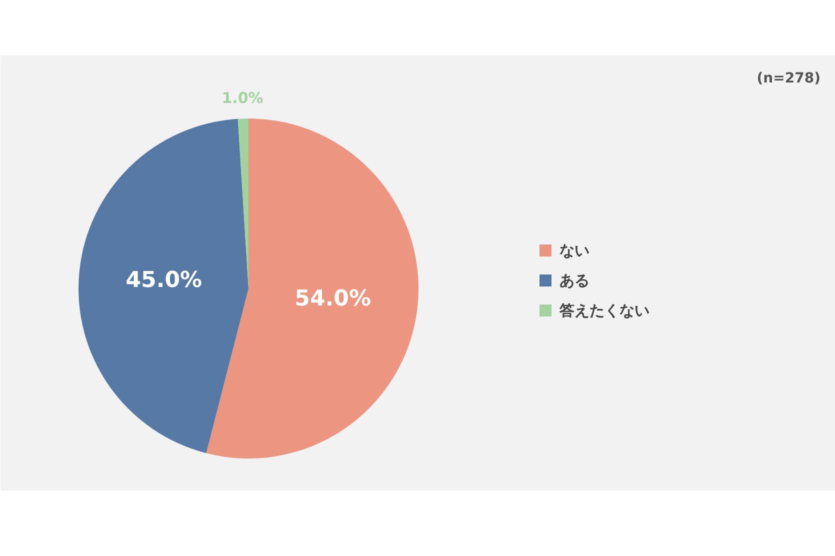  I want to click on legend-label: ない, so click(575, 251).